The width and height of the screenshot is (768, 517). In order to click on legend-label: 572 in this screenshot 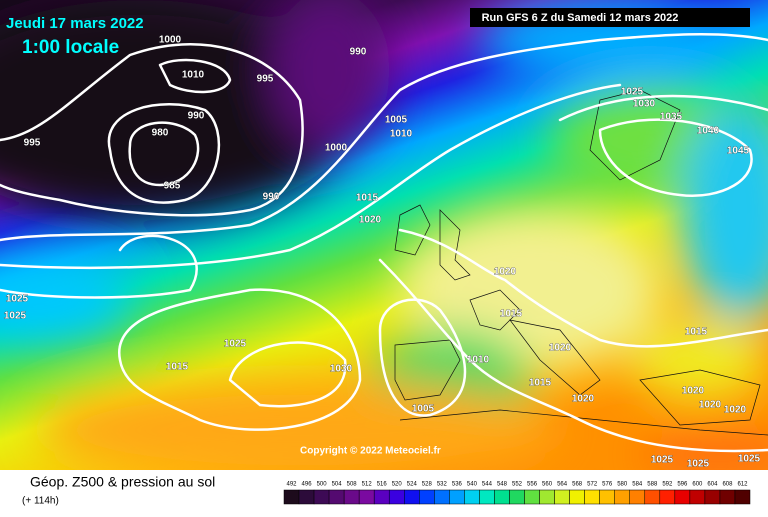, I will do `click(592, 485)`.